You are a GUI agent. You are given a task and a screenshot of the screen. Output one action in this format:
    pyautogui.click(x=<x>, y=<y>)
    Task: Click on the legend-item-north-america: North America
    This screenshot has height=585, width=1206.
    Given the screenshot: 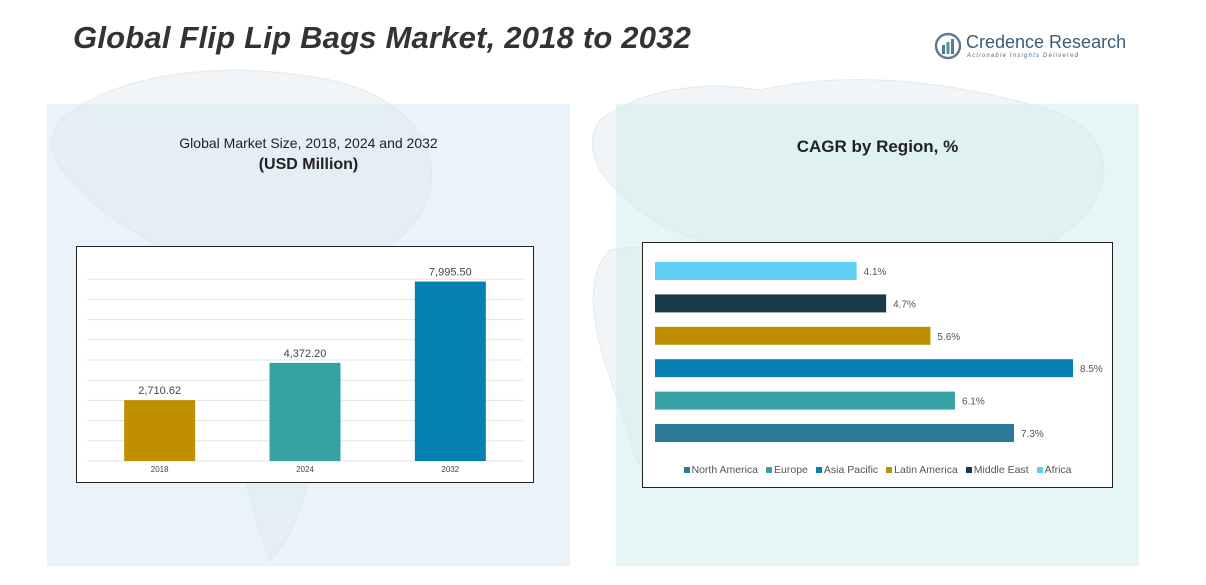 What is the action you would take?
    pyautogui.click(x=721, y=470)
    